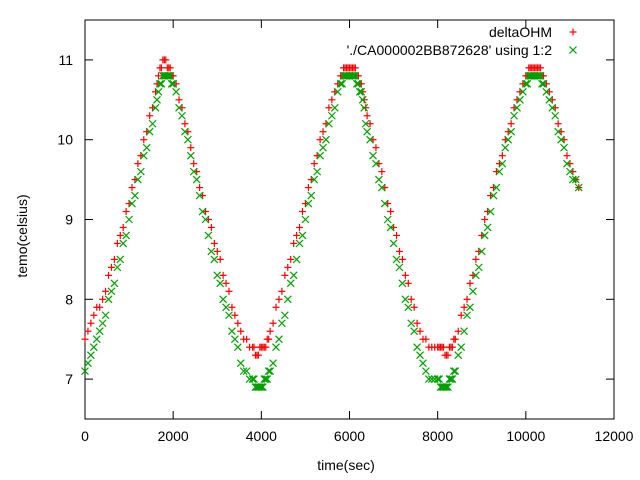 The image size is (640, 480). I want to click on legend-marker-deltaohm, so click(573, 32).